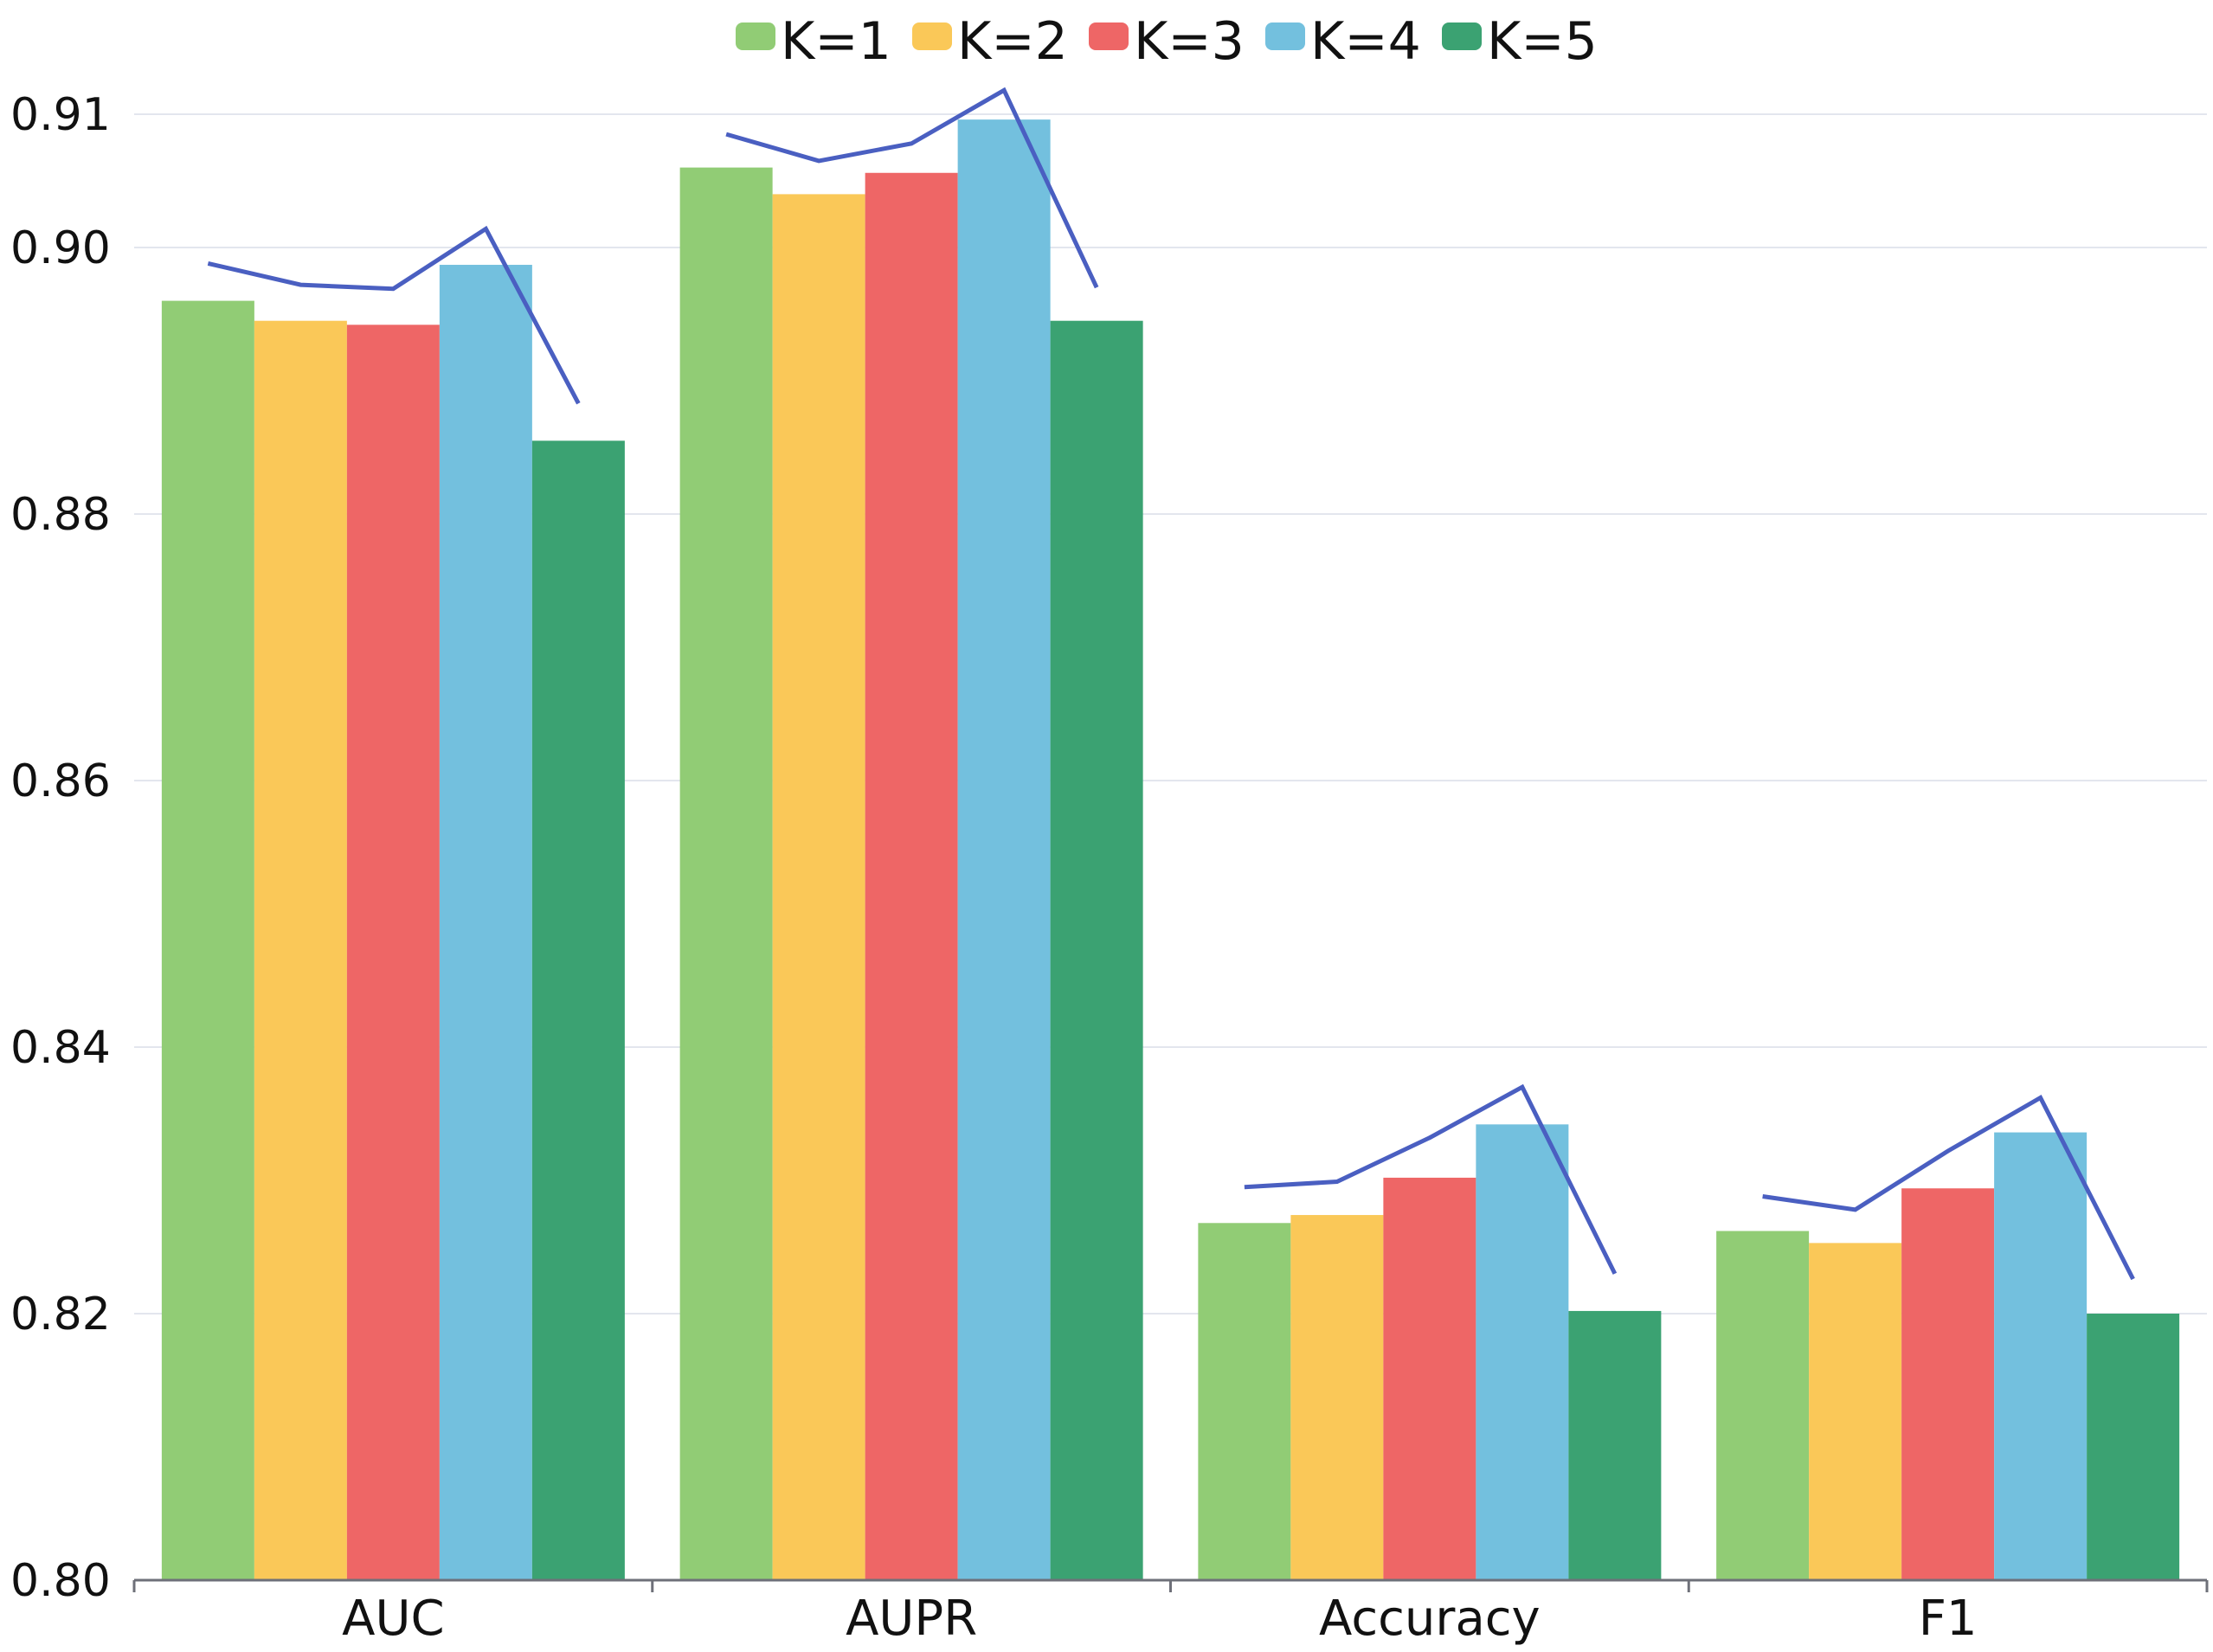 The width and height of the screenshot is (2213, 1652). What do you see at coordinates (1190, 41) in the screenshot?
I see `legend-label: K=3` at bounding box center [1190, 41].